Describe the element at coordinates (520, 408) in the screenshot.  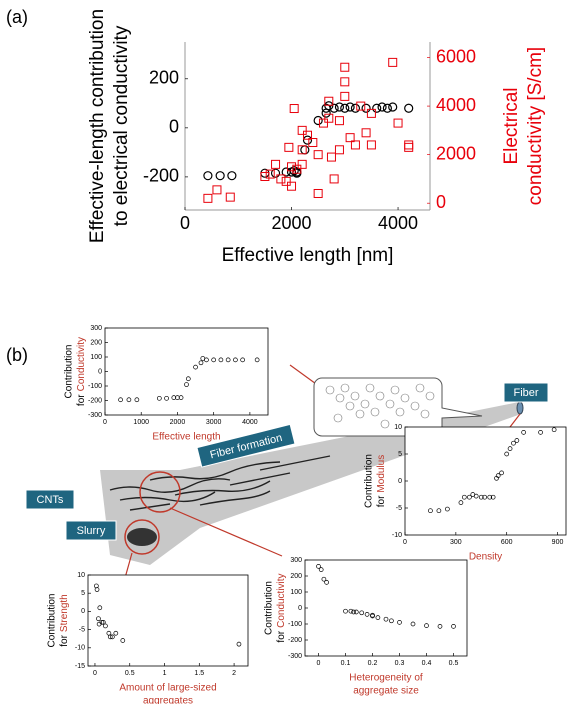
I see `fiber-end` at that location.